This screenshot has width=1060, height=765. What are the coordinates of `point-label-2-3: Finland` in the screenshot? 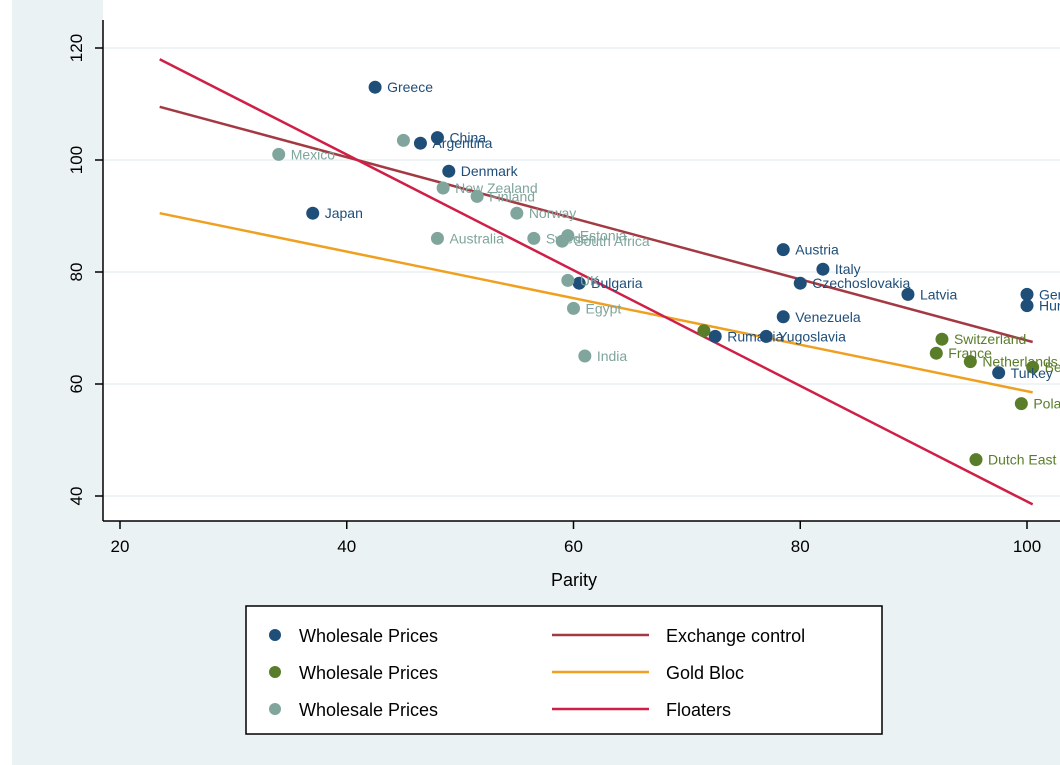 It's located at (512, 196).